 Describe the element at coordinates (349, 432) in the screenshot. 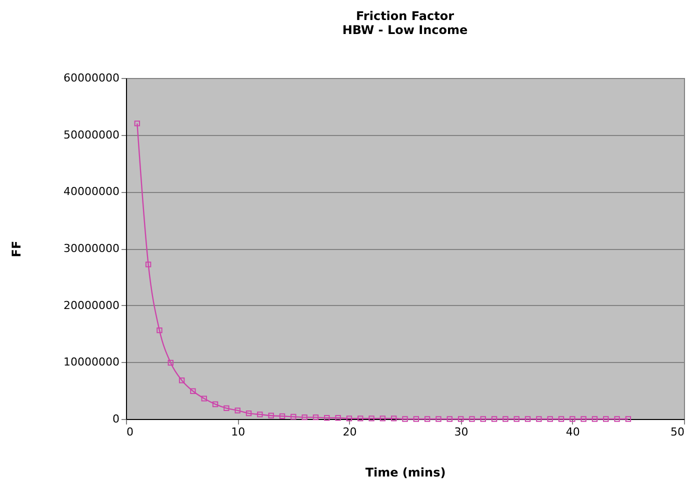

I see `x-tick-label: 20` at that location.